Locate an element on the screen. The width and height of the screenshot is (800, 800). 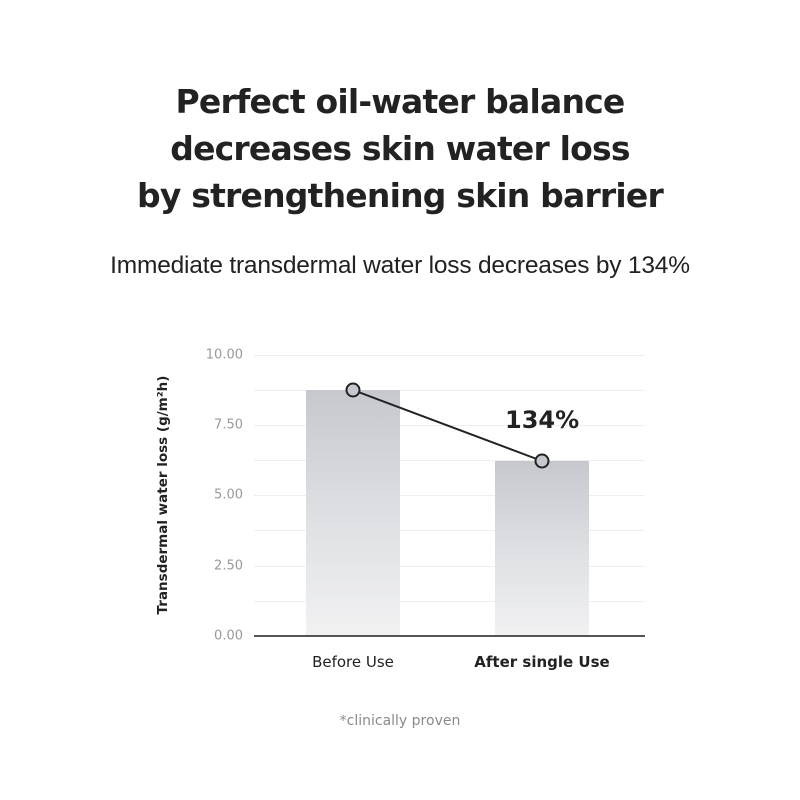
y-axis-label: Transdermal water loss (g/m²h) is located at coordinates (163, 495).